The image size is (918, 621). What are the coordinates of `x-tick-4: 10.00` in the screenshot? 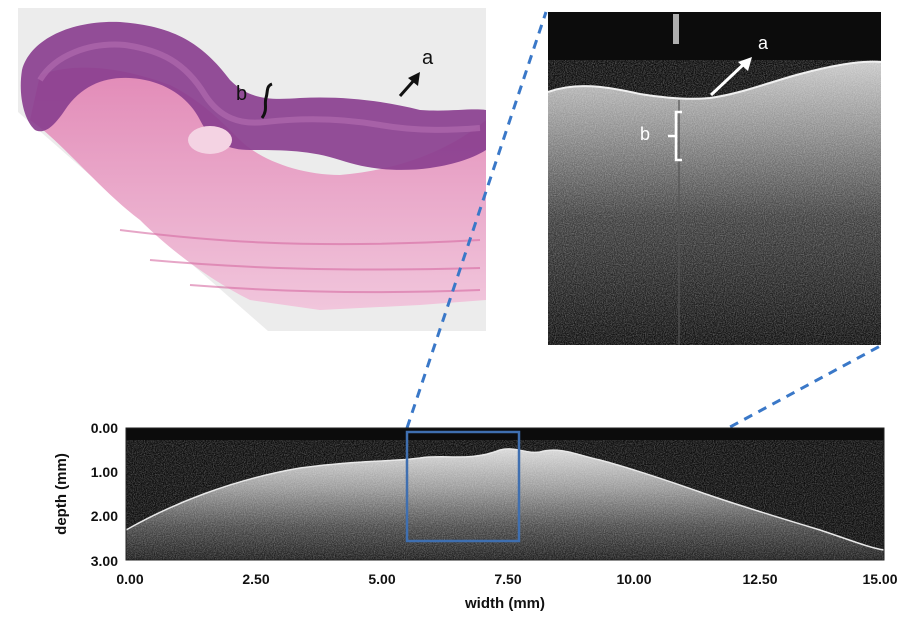 It's located at (633, 579).